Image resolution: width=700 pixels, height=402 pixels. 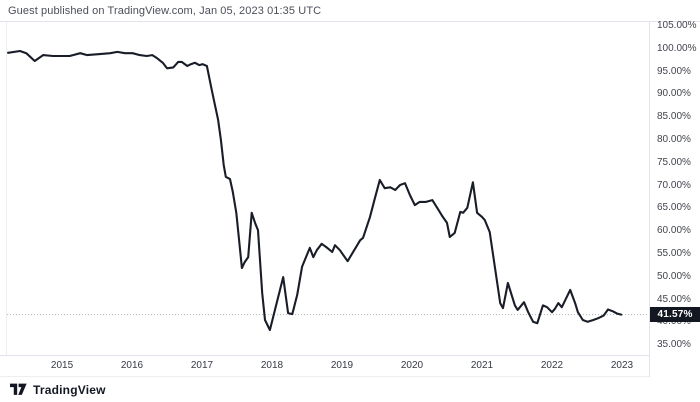 I want to click on y-axis-label: 100.00%, so click(x=677, y=48).